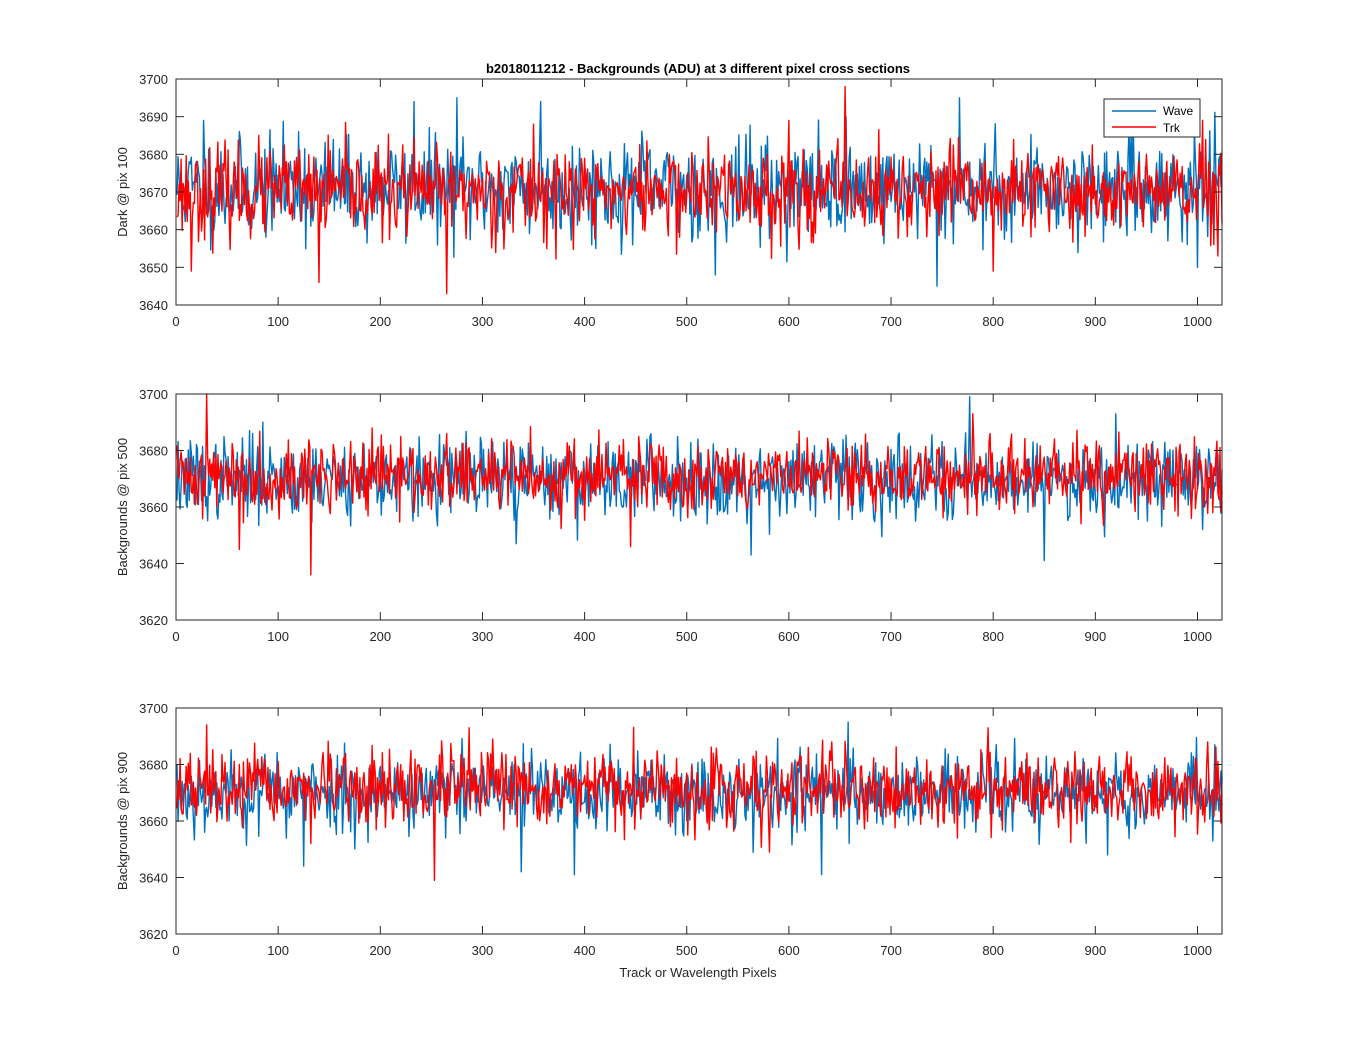 The image size is (1350, 1050). Describe the element at coordinates (1178, 111) in the screenshot. I see `legend-label-wave: Wave` at that location.